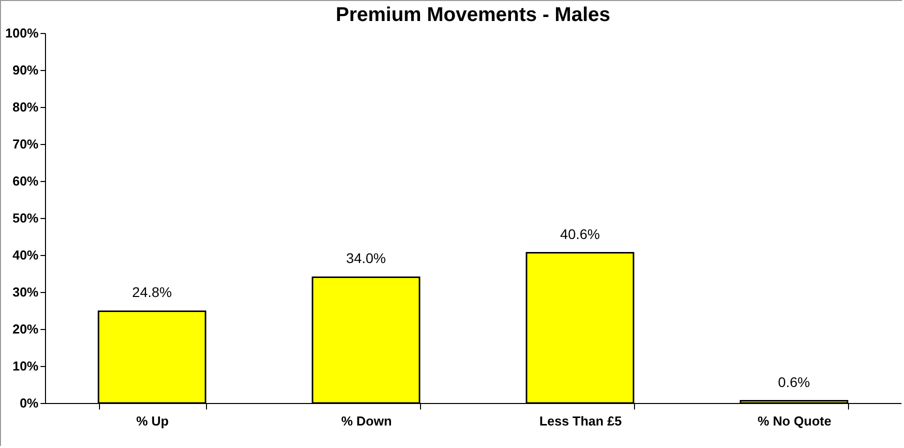 This screenshot has width=904, height=448. Describe the element at coordinates (366, 421) in the screenshot. I see `x-tick-label: % Down` at that location.